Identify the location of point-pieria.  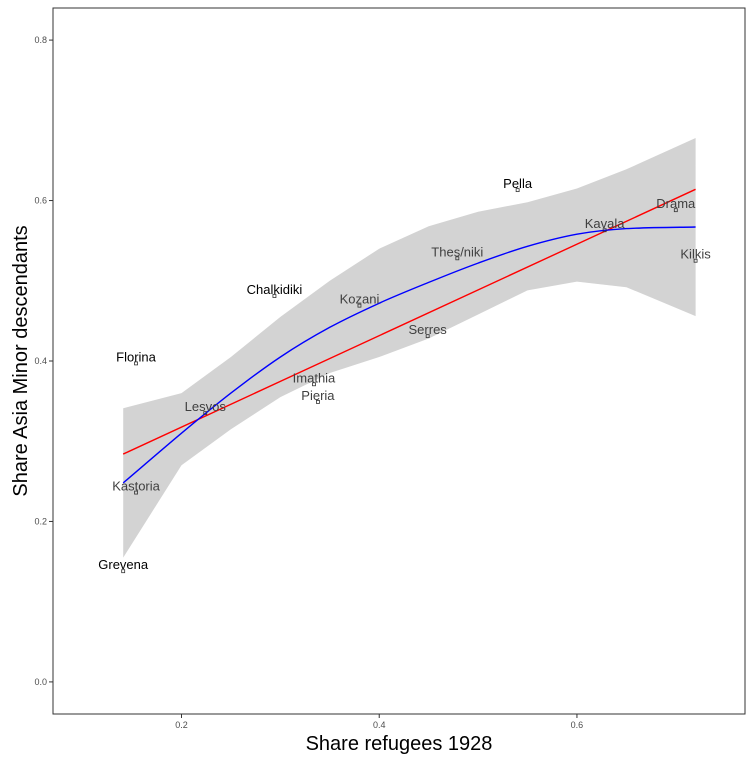
(318, 402).